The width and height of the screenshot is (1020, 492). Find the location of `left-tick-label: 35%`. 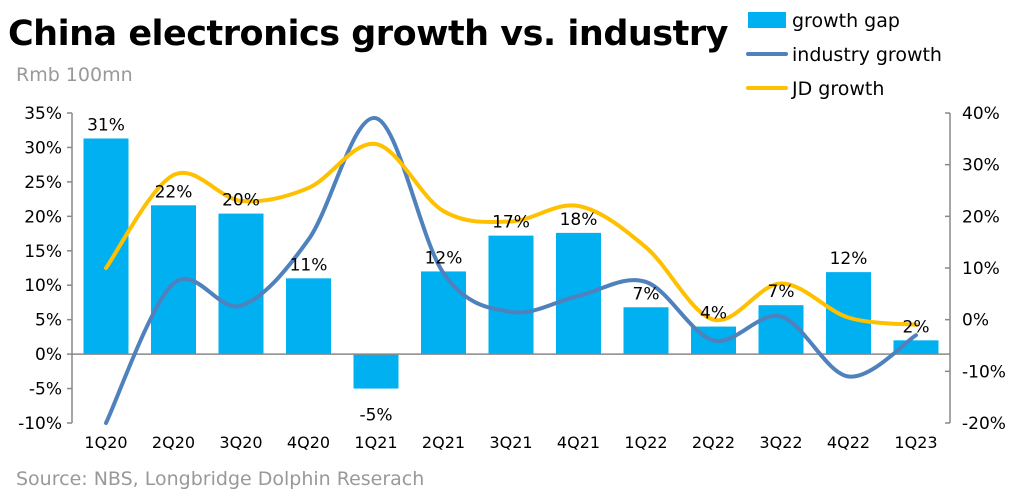

left-tick-label: 35% is located at coordinates (43, 114).